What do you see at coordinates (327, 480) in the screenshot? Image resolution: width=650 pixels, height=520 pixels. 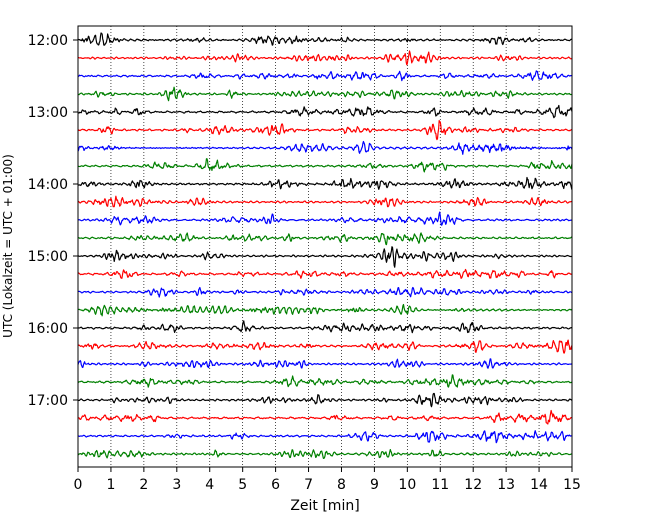 I see `x-axis-ticks: 0 1 2 3 4 5 6 7 8 9 10 11 12 13 14 15` at bounding box center [327, 480].